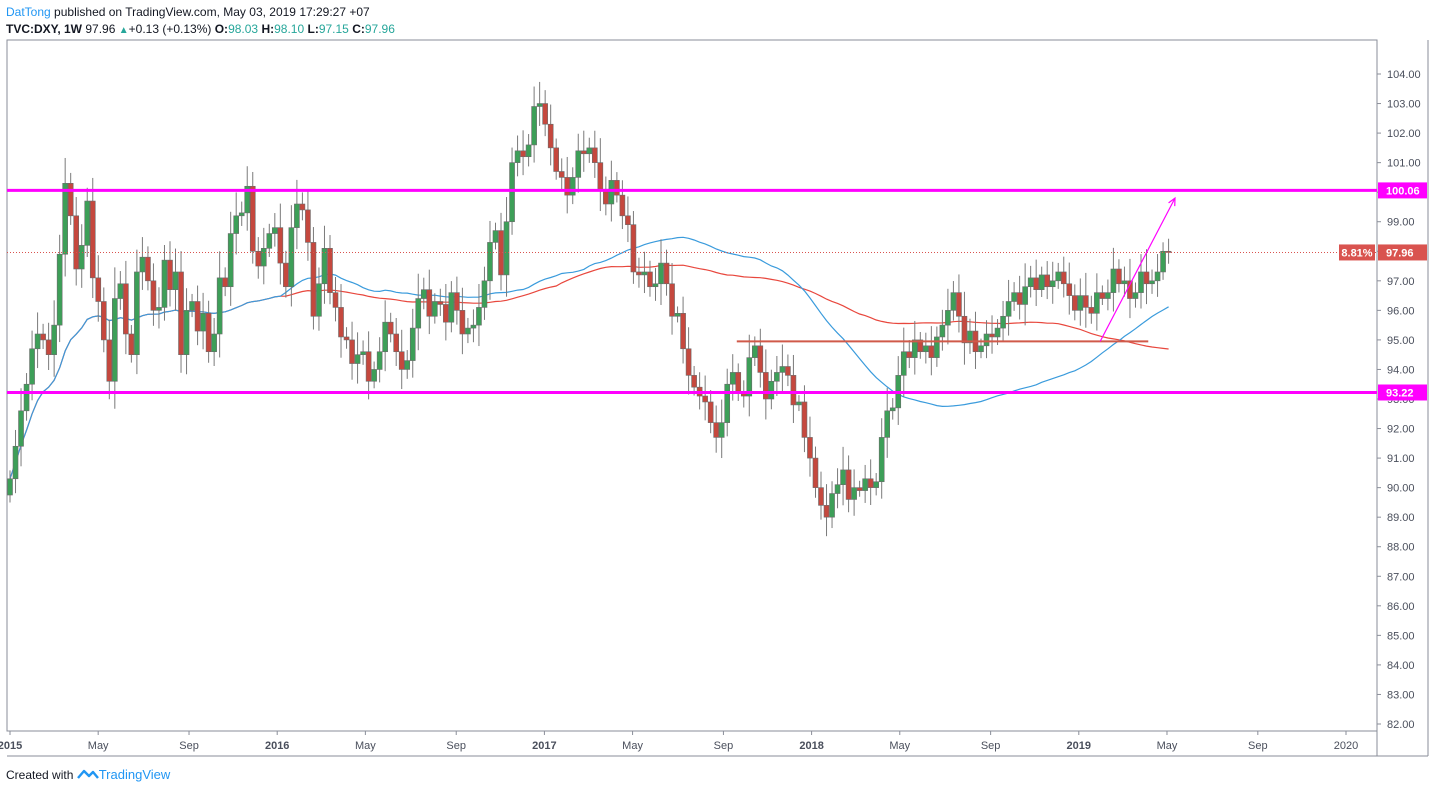 The width and height of the screenshot is (1435, 793). I want to click on x-tick-label: 2016, so click(277, 746).